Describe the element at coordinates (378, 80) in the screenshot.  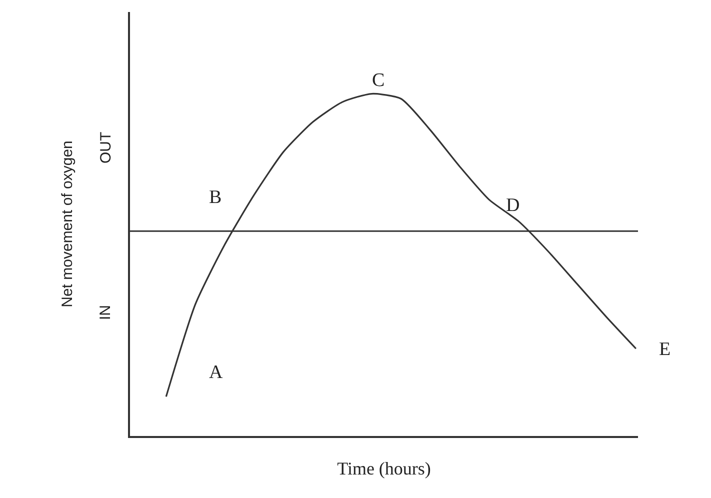
I see `text: C` at that location.